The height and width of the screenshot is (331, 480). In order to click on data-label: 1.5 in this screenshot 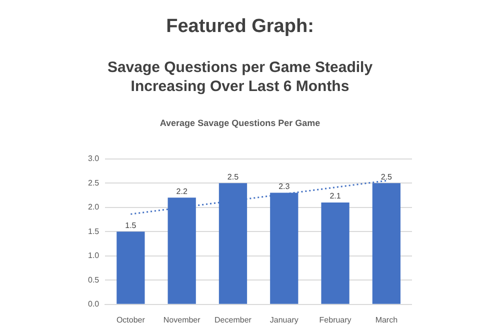, I will do `click(131, 225)`.